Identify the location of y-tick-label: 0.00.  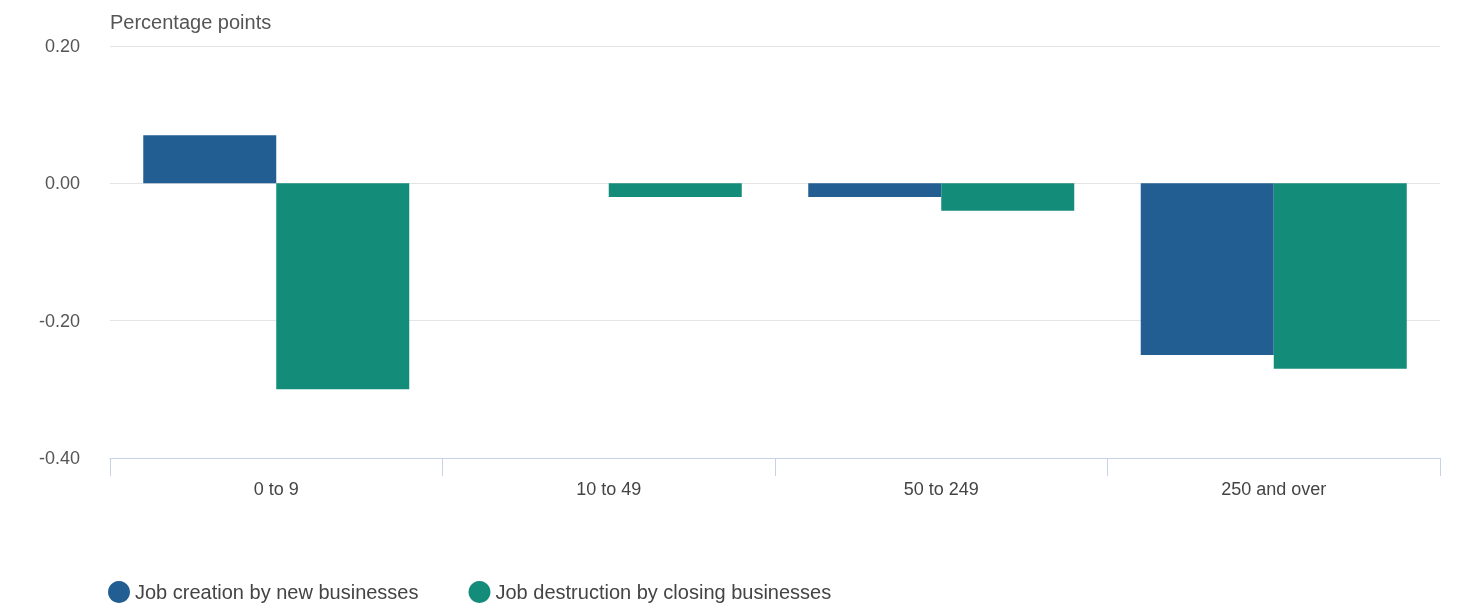
(62, 183).